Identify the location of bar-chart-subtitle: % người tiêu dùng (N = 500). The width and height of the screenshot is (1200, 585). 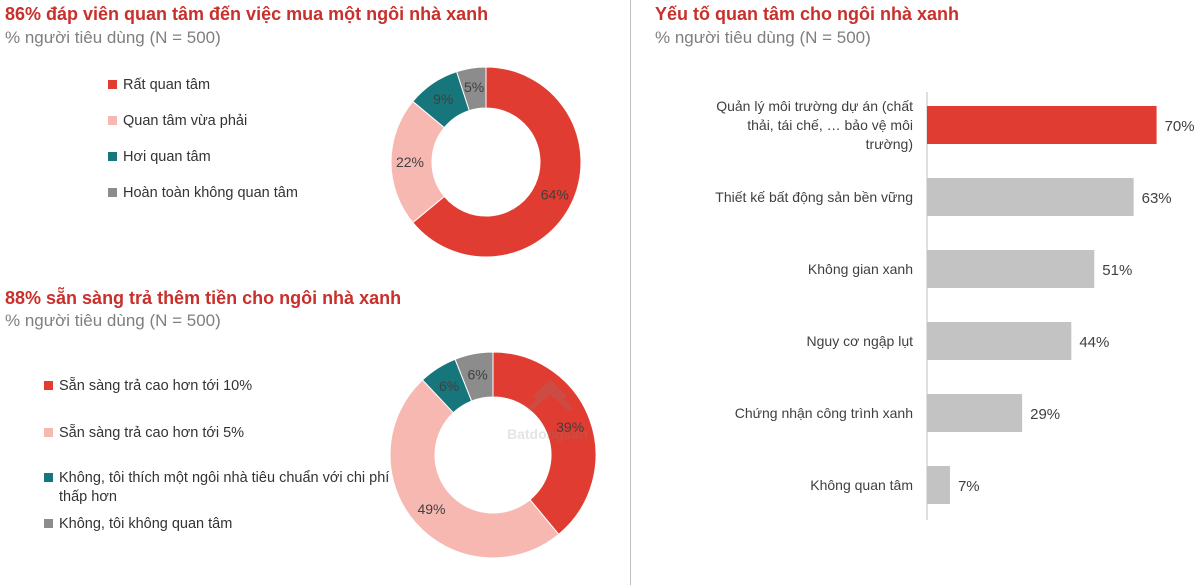
(763, 37).